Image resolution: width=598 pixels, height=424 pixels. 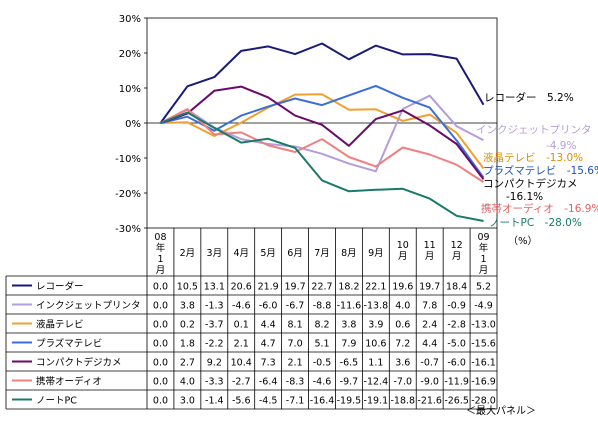 I want to click on table-row-name: インクジェットプリンタ, so click(x=88, y=306).